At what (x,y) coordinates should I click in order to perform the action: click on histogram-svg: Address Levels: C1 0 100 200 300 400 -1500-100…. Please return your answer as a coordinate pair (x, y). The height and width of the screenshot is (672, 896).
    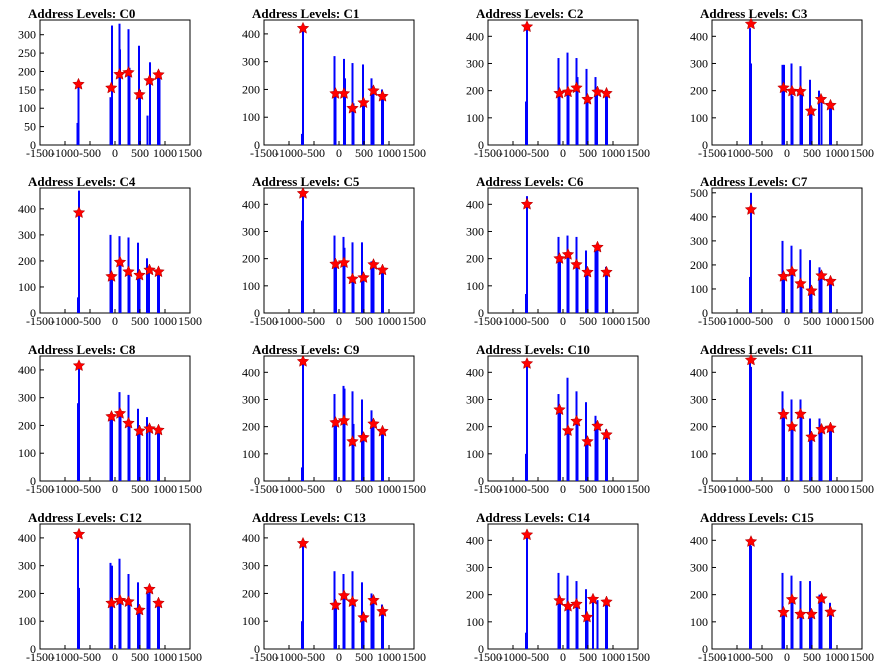
    Looking at the image, I should click on (334, 83).